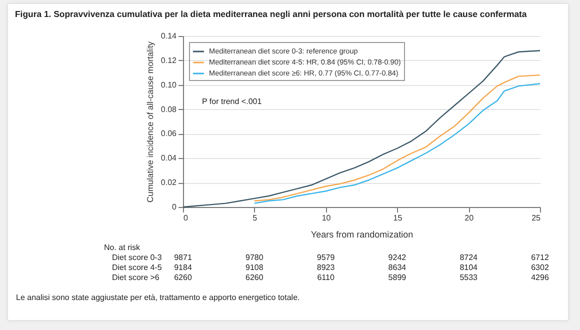 This screenshot has height=330, width=580. Describe the element at coordinates (169, 60) in the screenshot. I see `y-tick-label: 0.12` at that location.